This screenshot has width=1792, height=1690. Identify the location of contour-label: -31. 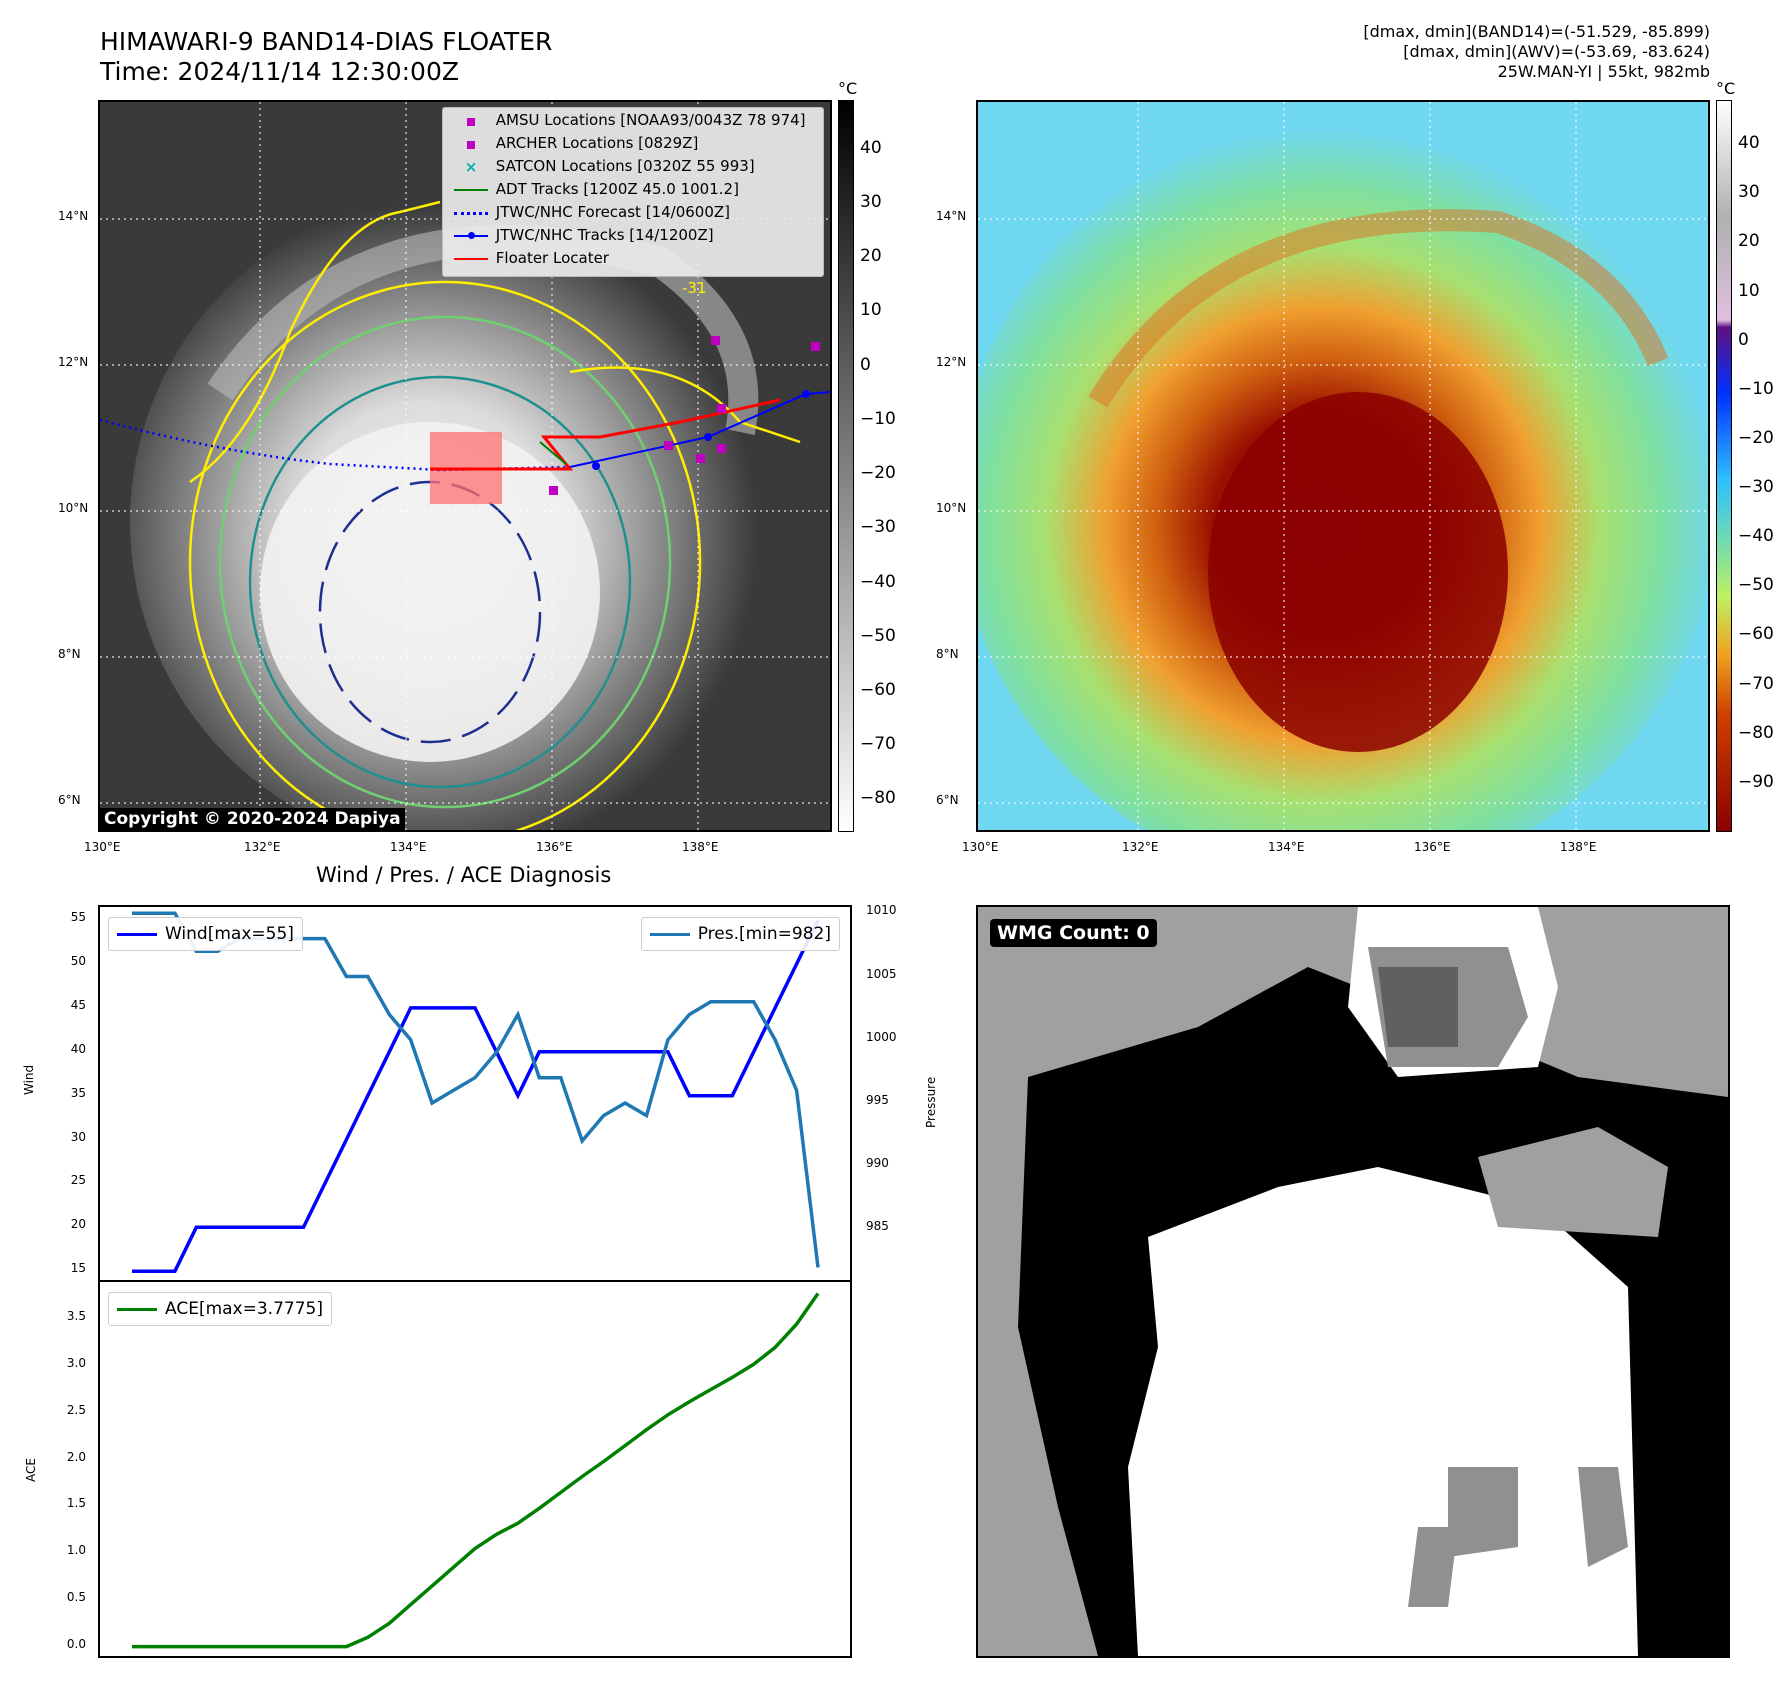
(694, 288).